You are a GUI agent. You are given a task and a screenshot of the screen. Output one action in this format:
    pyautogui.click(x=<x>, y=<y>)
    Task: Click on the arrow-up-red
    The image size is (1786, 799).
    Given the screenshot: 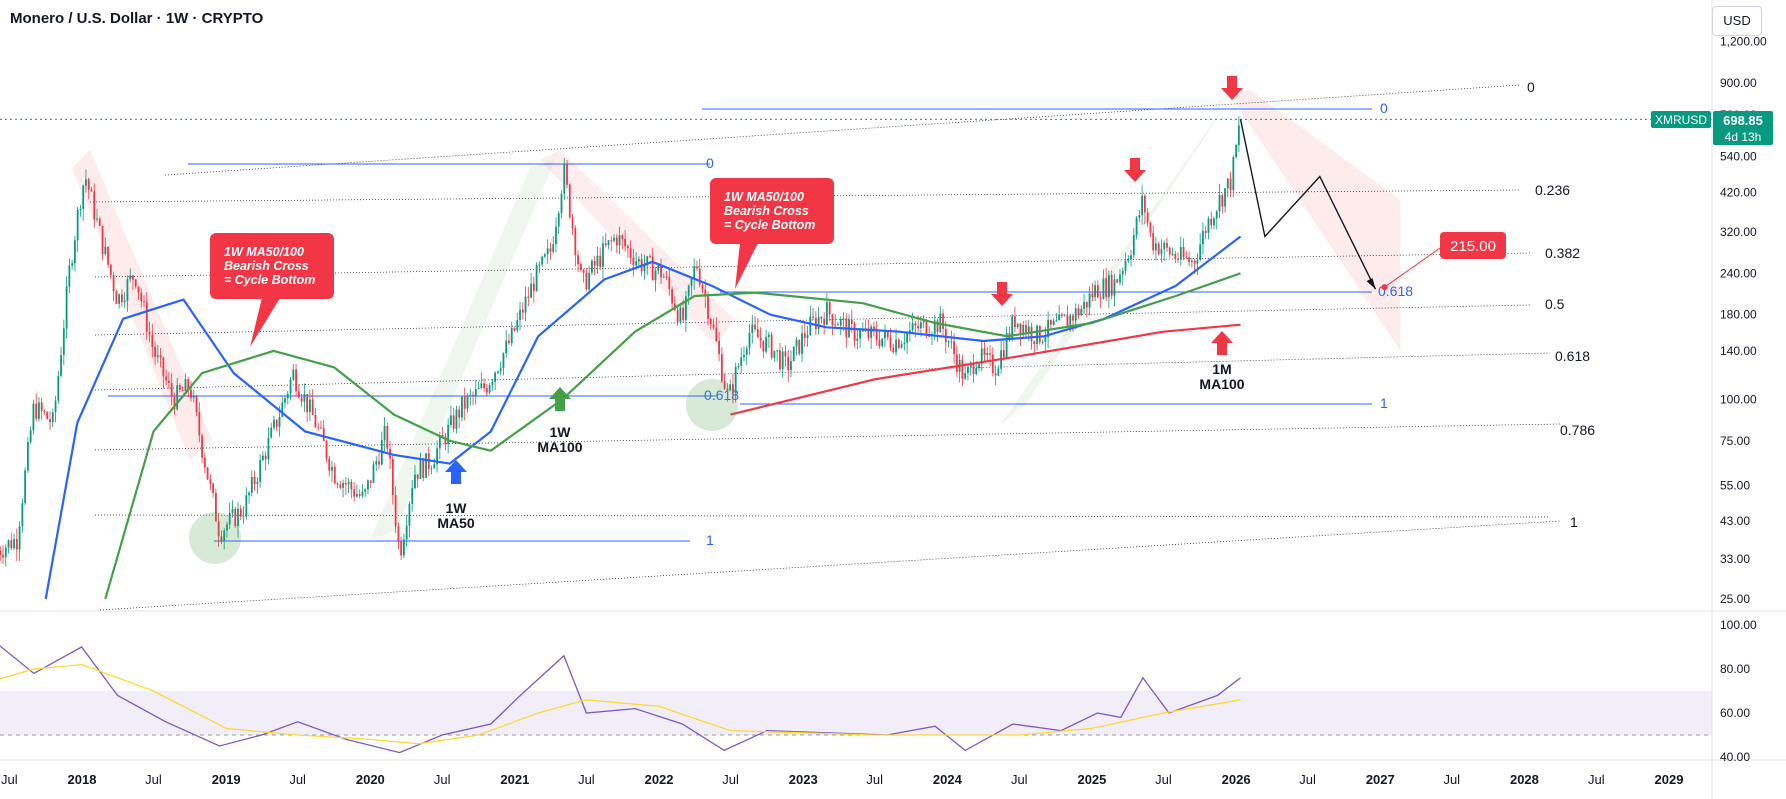 What is the action you would take?
    pyautogui.click(x=1222, y=343)
    